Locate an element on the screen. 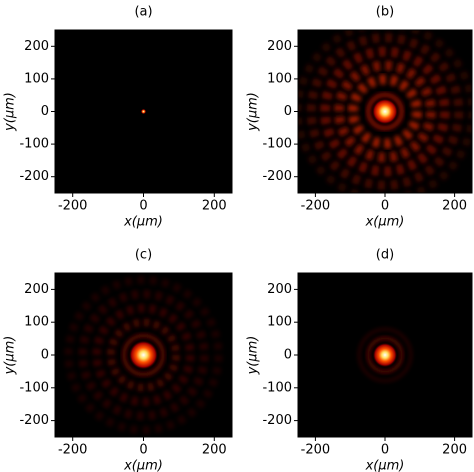  panel-title: (b) is located at coordinates (385, 12).